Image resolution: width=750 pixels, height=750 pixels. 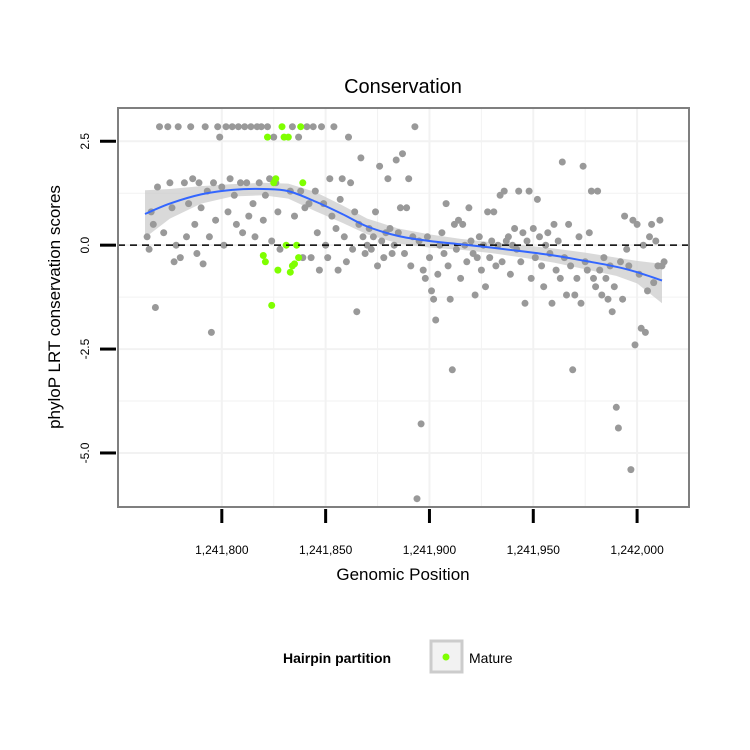 What do you see at coordinates (637, 550) in the screenshot?
I see `x-tick-label: 1,242,000` at bounding box center [637, 550].